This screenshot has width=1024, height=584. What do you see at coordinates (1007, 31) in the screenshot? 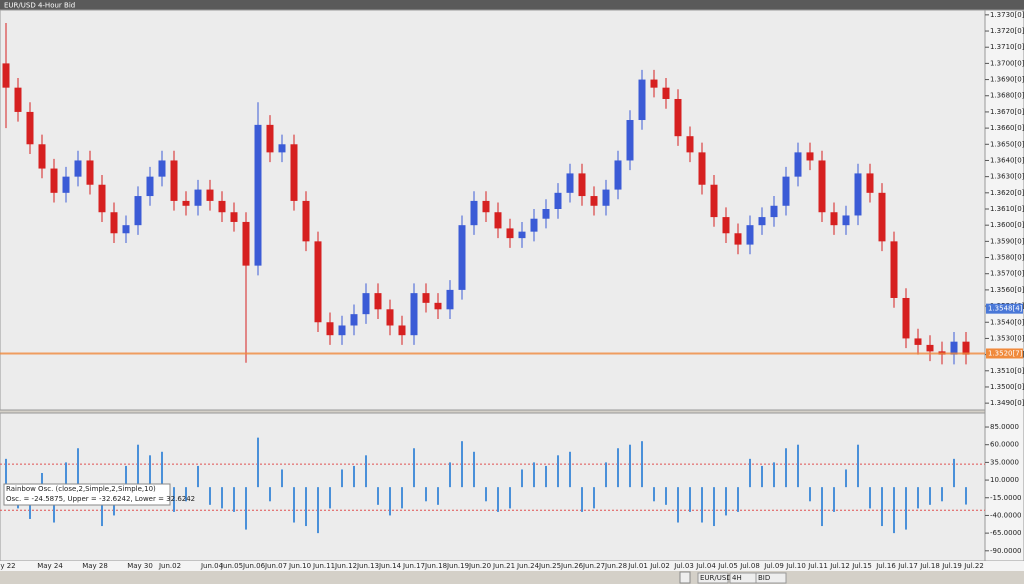
I see `y-tick-label: 1.3720[0]` at bounding box center [1007, 31].